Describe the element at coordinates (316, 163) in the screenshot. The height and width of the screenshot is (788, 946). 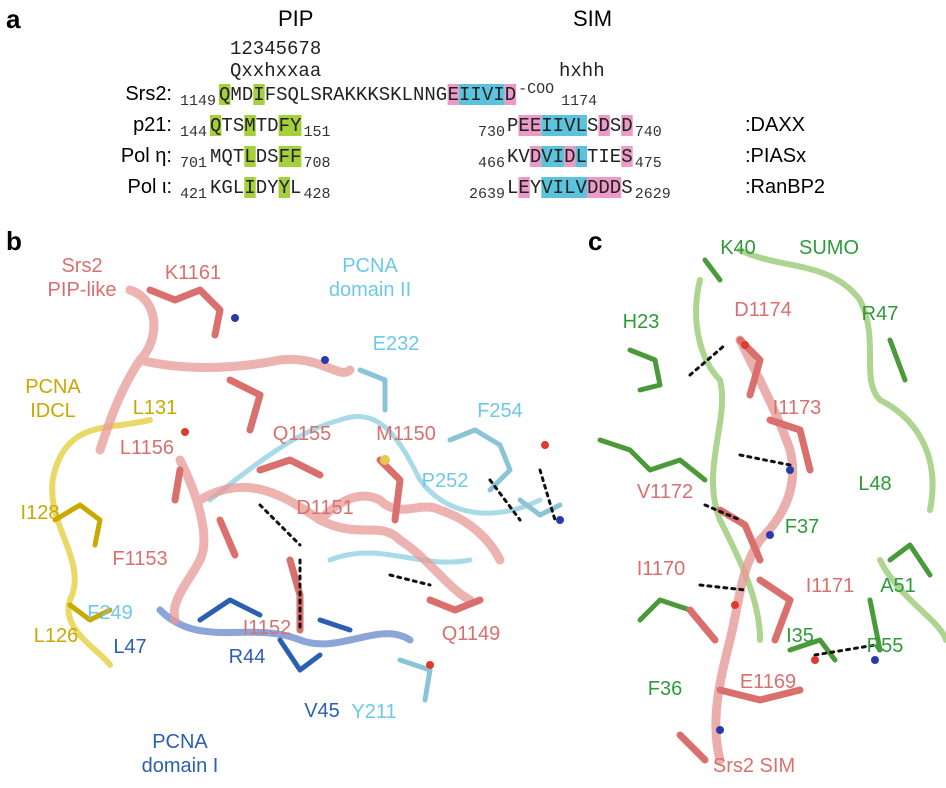
I see `pip-end-number: 708` at that location.